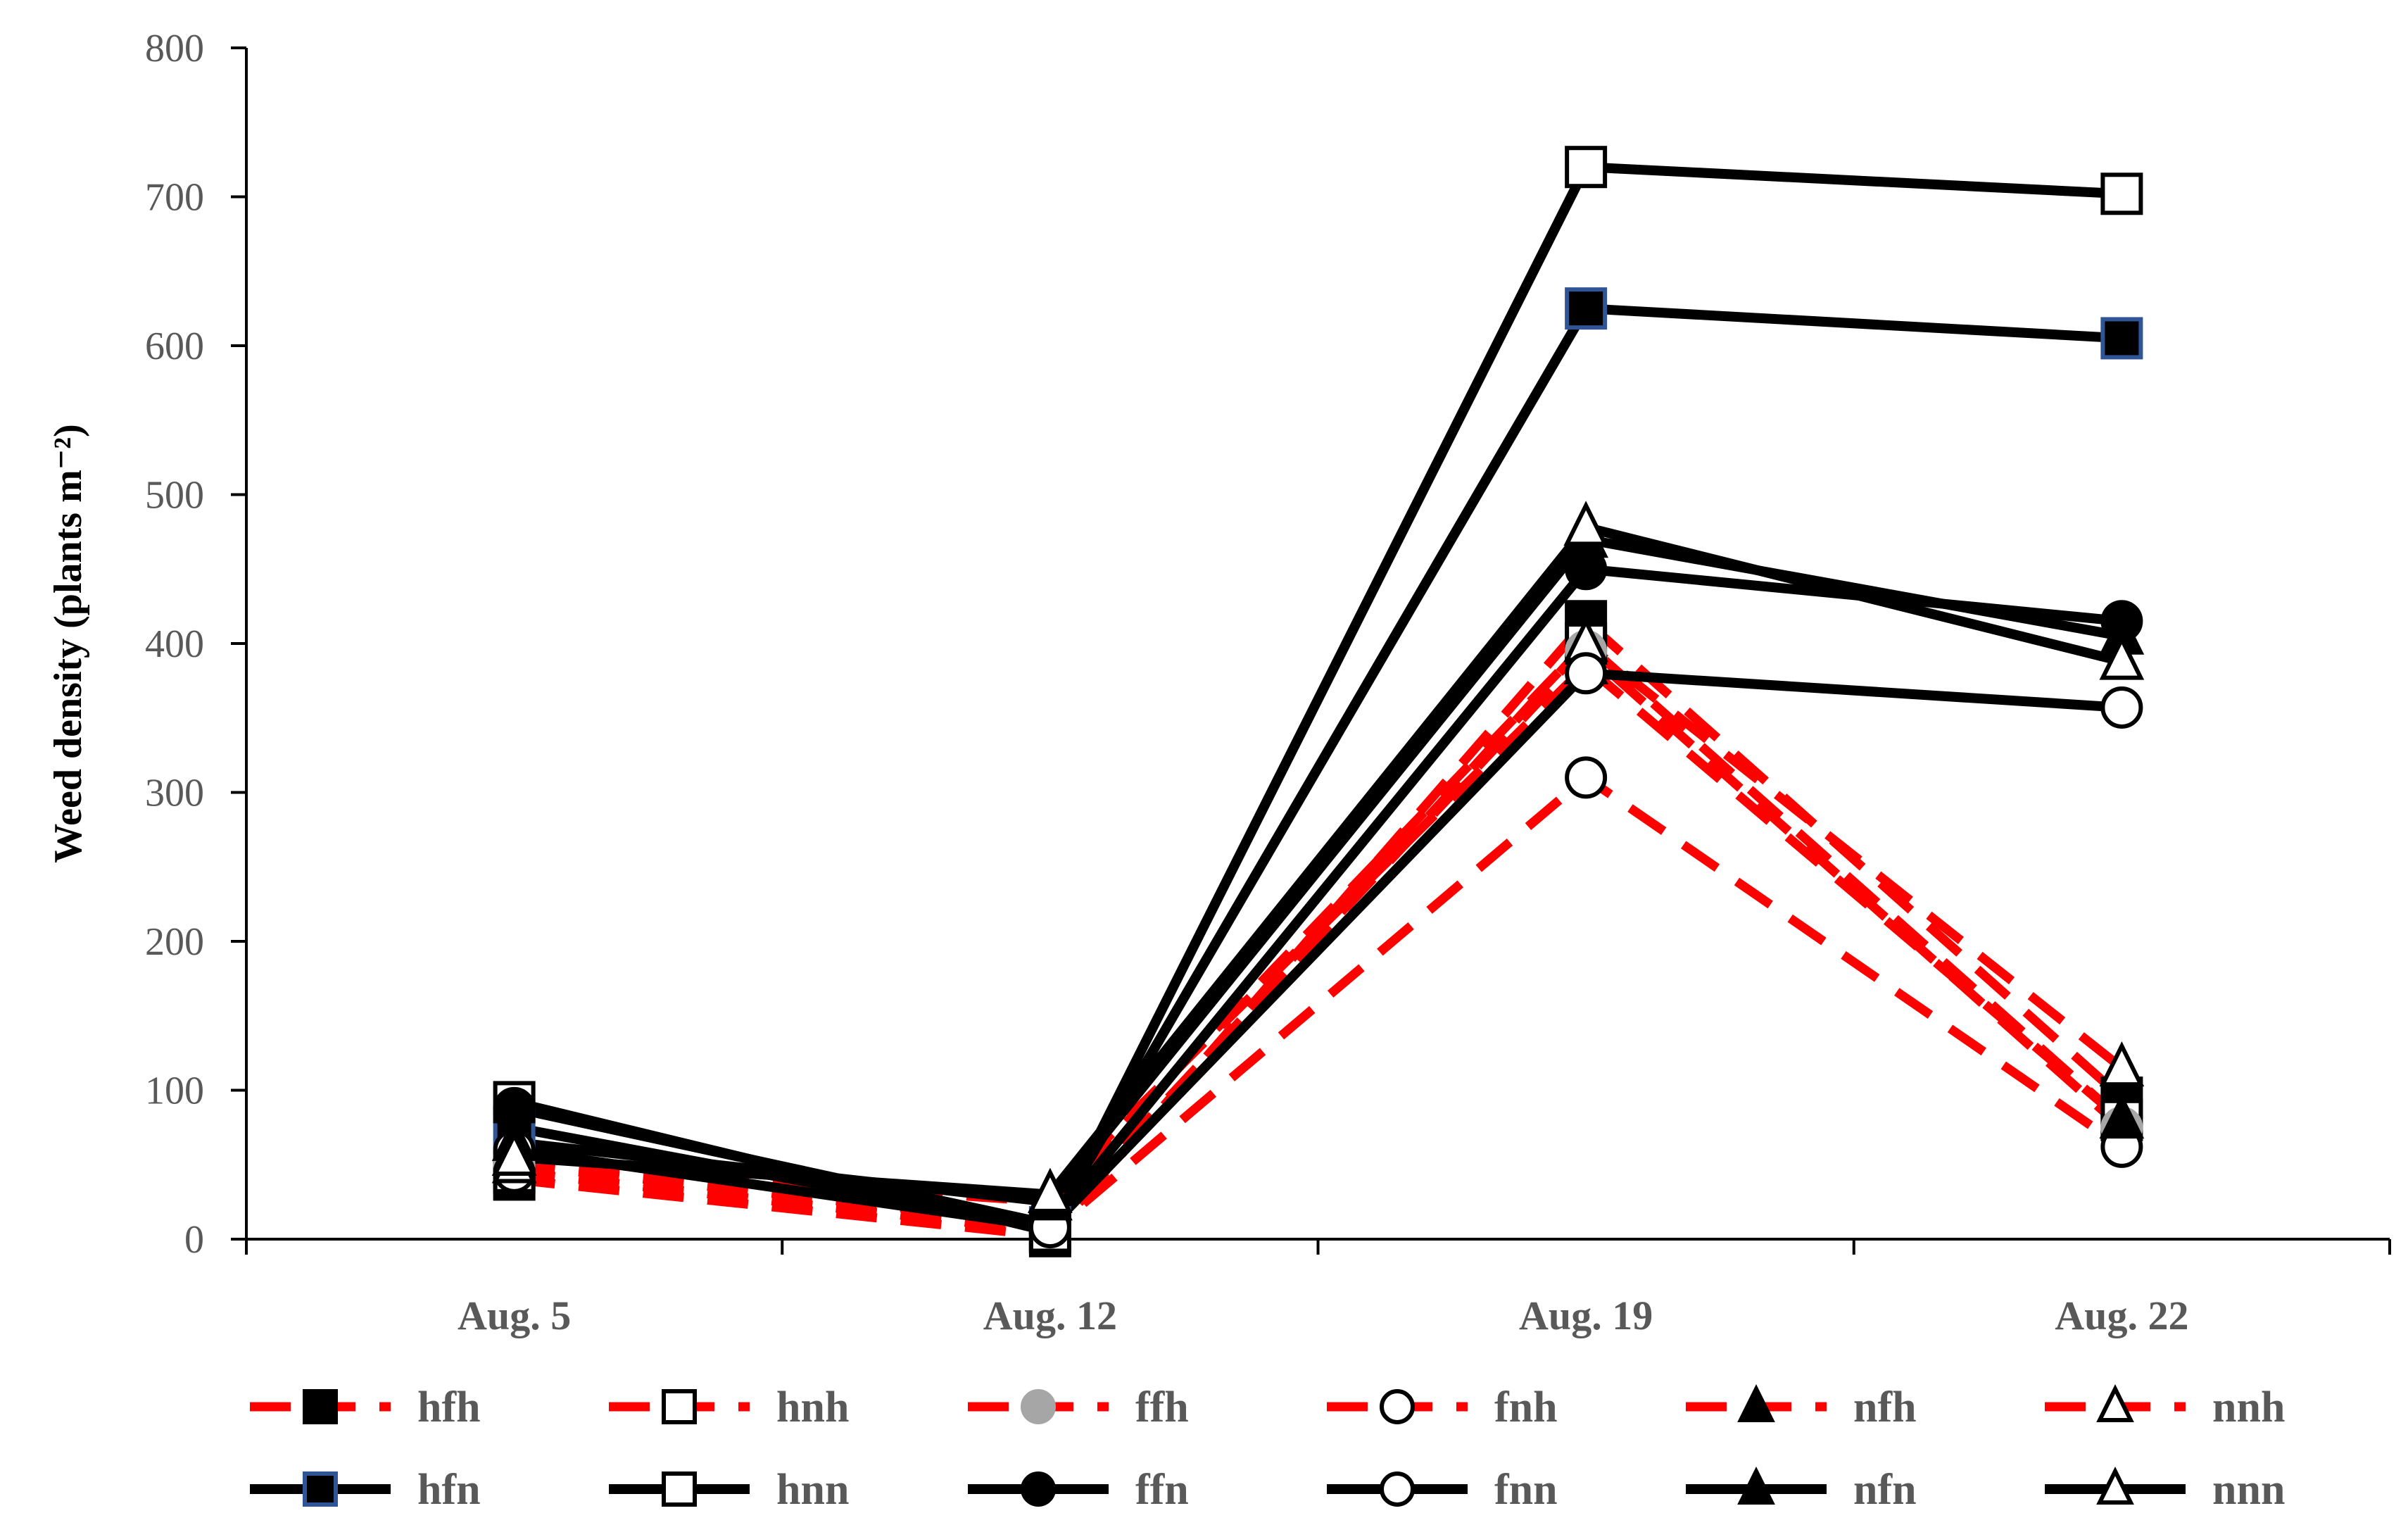 This screenshot has width=2408, height=1525. What do you see at coordinates (174, 198) in the screenshot?
I see `y-tick-label: 700` at bounding box center [174, 198].